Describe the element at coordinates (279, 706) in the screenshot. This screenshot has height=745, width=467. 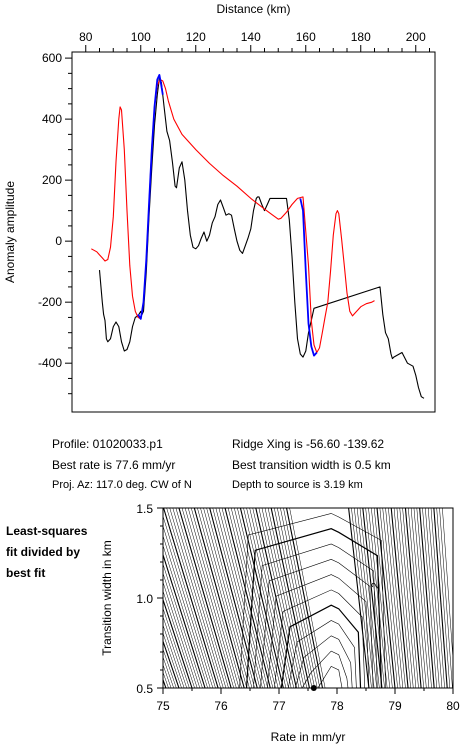
I see `x-tick-label: 77` at that location.